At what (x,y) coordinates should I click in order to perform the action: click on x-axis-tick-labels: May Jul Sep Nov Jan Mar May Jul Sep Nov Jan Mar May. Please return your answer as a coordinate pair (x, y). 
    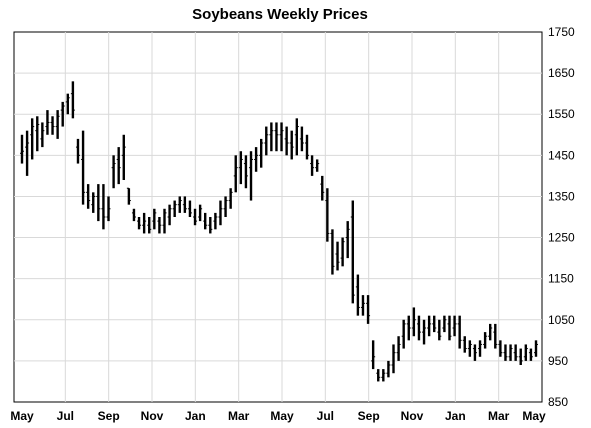
    Looking at the image, I should click on (278, 416).